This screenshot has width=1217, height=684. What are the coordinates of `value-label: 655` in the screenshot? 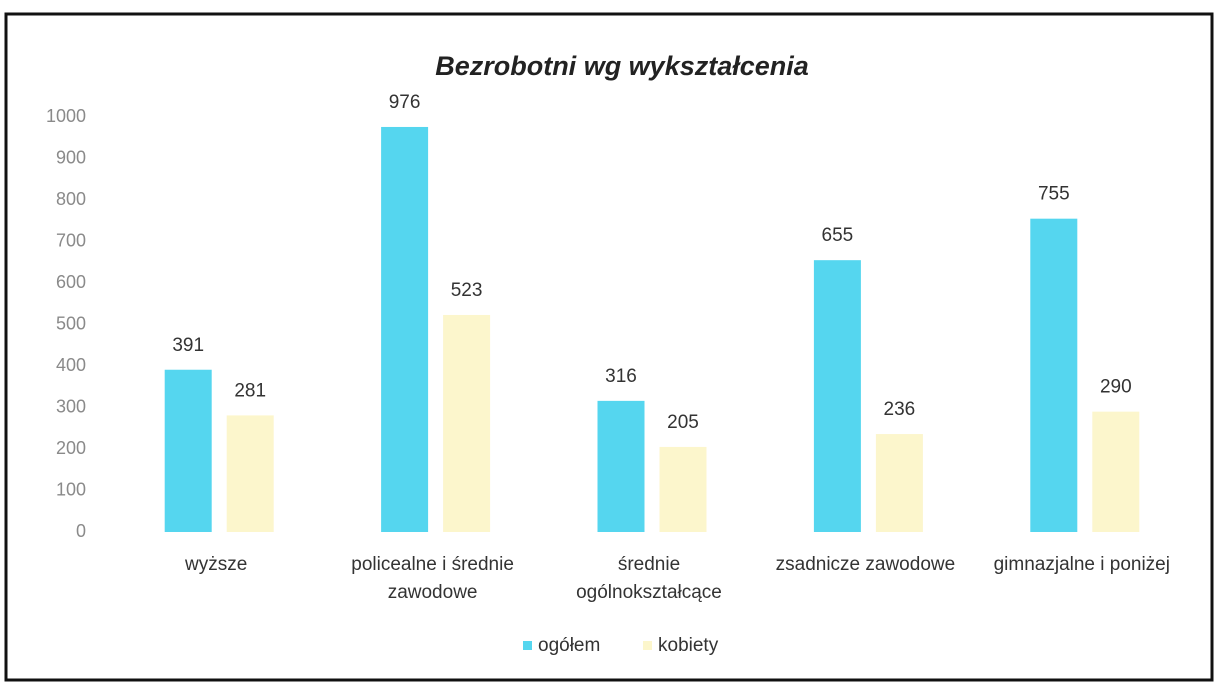 It's located at (838, 235).